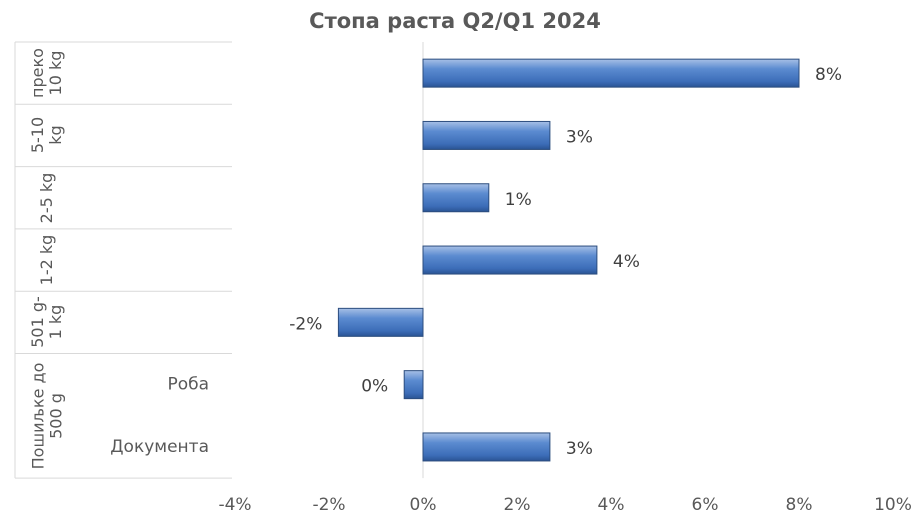  What do you see at coordinates (159, 447) in the screenshot?
I see `category-label: Документа` at bounding box center [159, 447].